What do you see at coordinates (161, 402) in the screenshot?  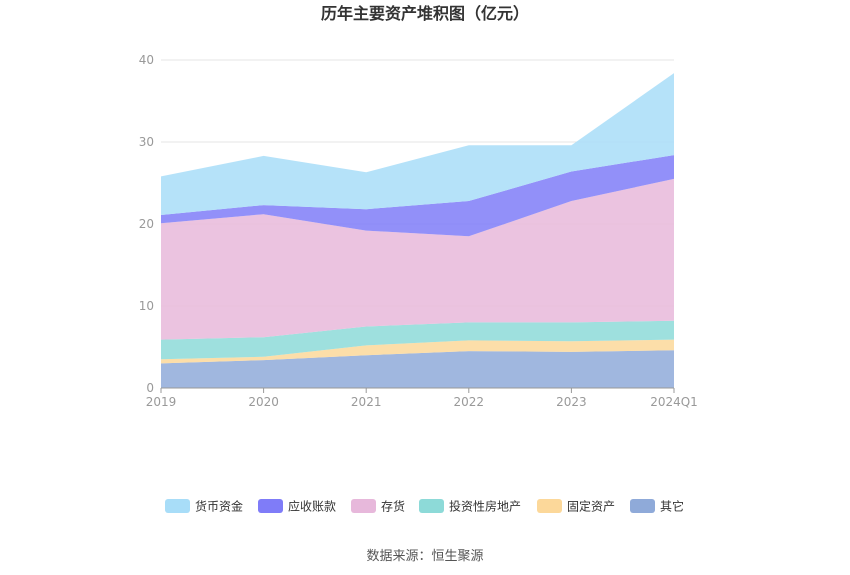 I see `x-tick-label-0: 2019` at bounding box center [161, 402].